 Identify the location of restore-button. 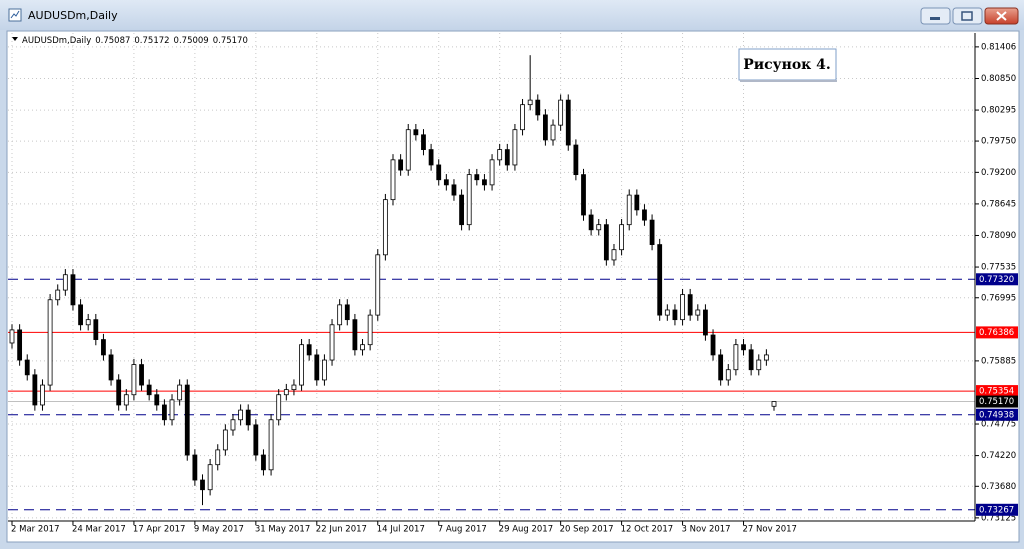
(967, 16).